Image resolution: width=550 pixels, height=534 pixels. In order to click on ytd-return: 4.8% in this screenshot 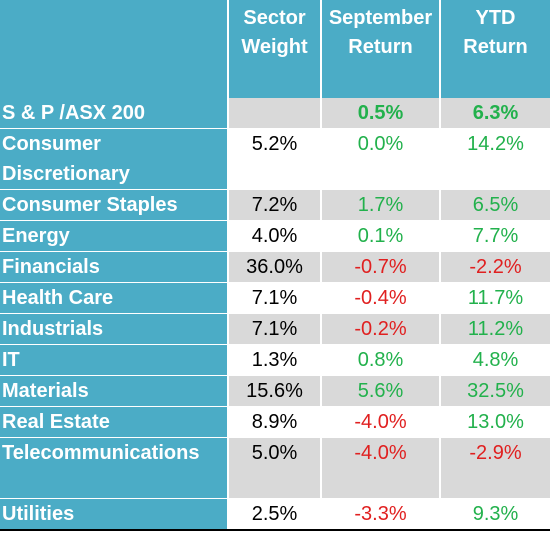, I will do `click(494, 360)`.